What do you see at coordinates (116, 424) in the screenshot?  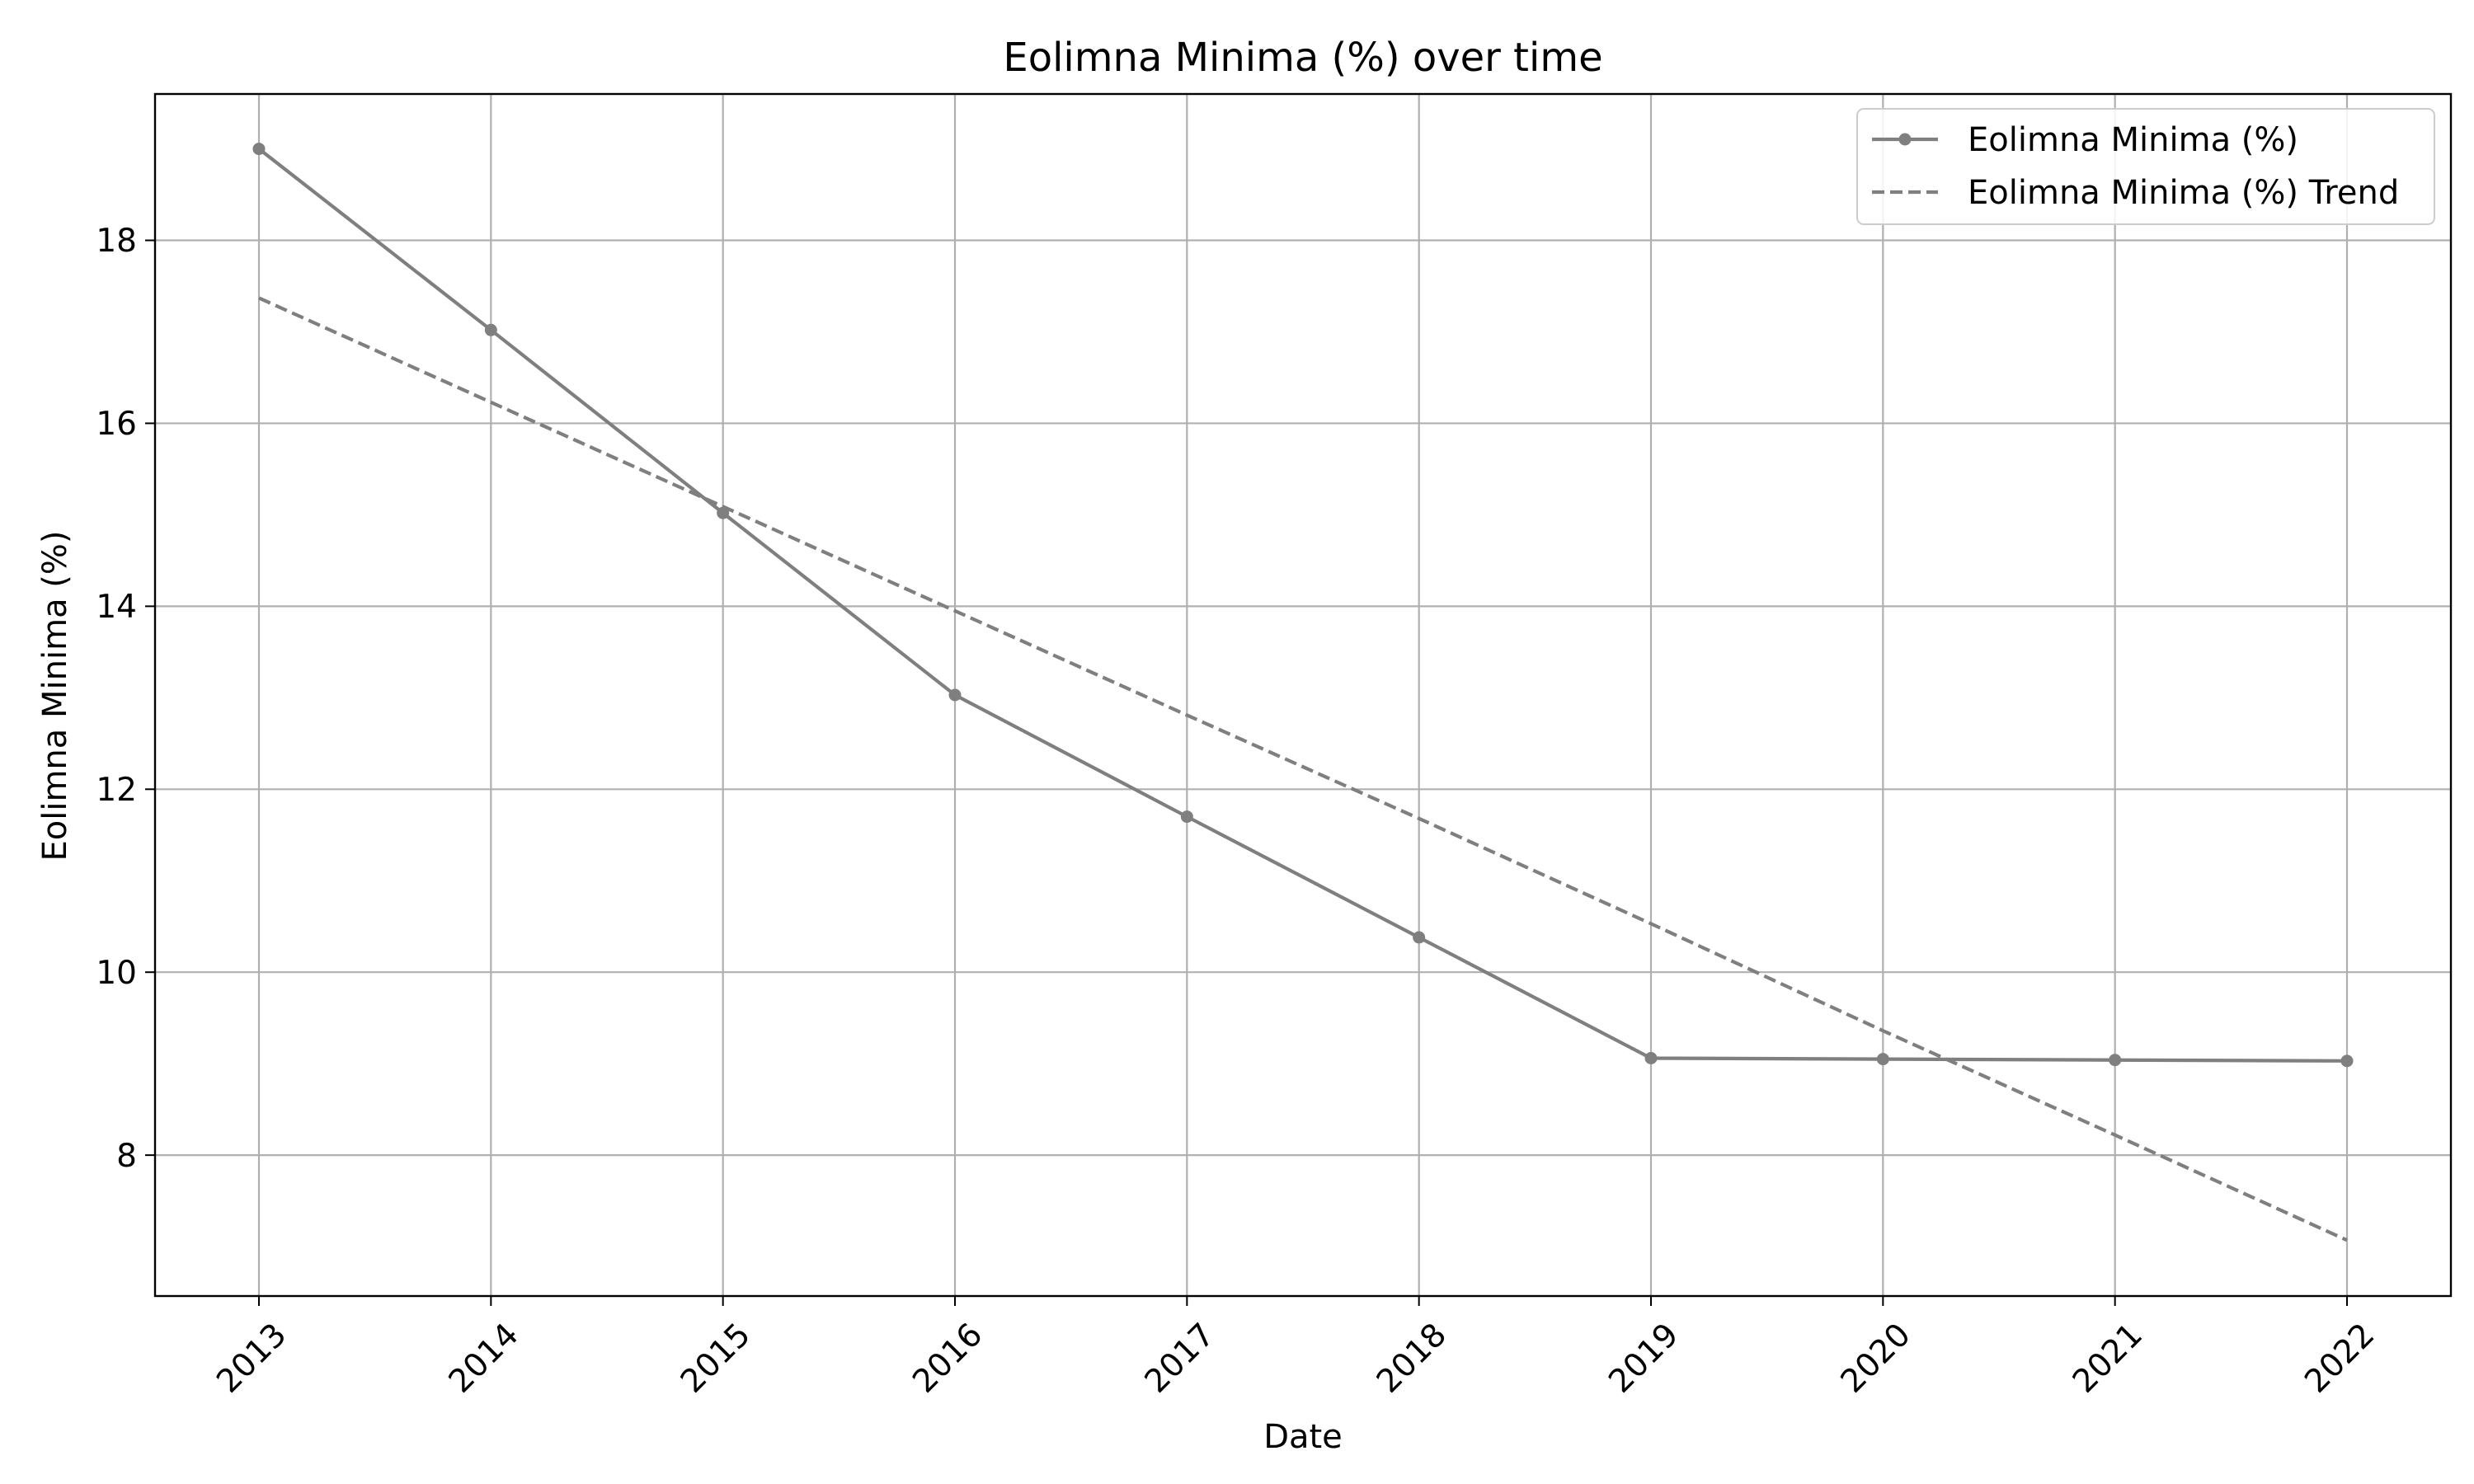 I see `y-tick-label: 16` at bounding box center [116, 424].